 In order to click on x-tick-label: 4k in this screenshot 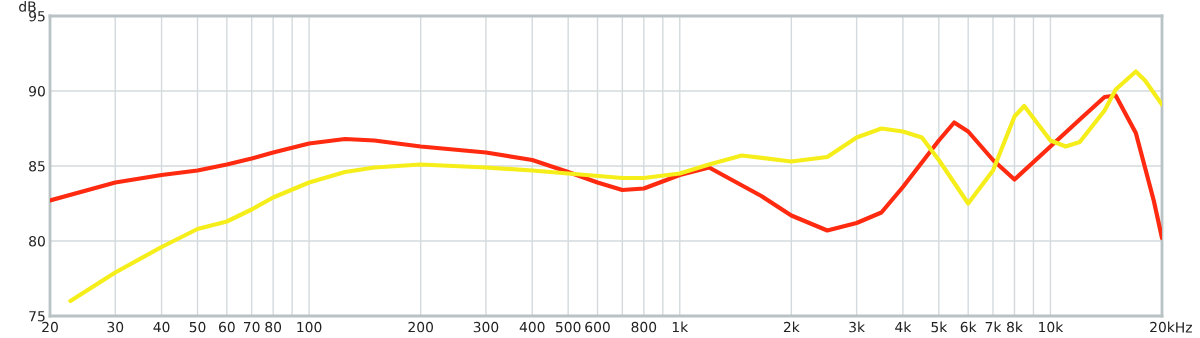, I will do `click(903, 327)`.